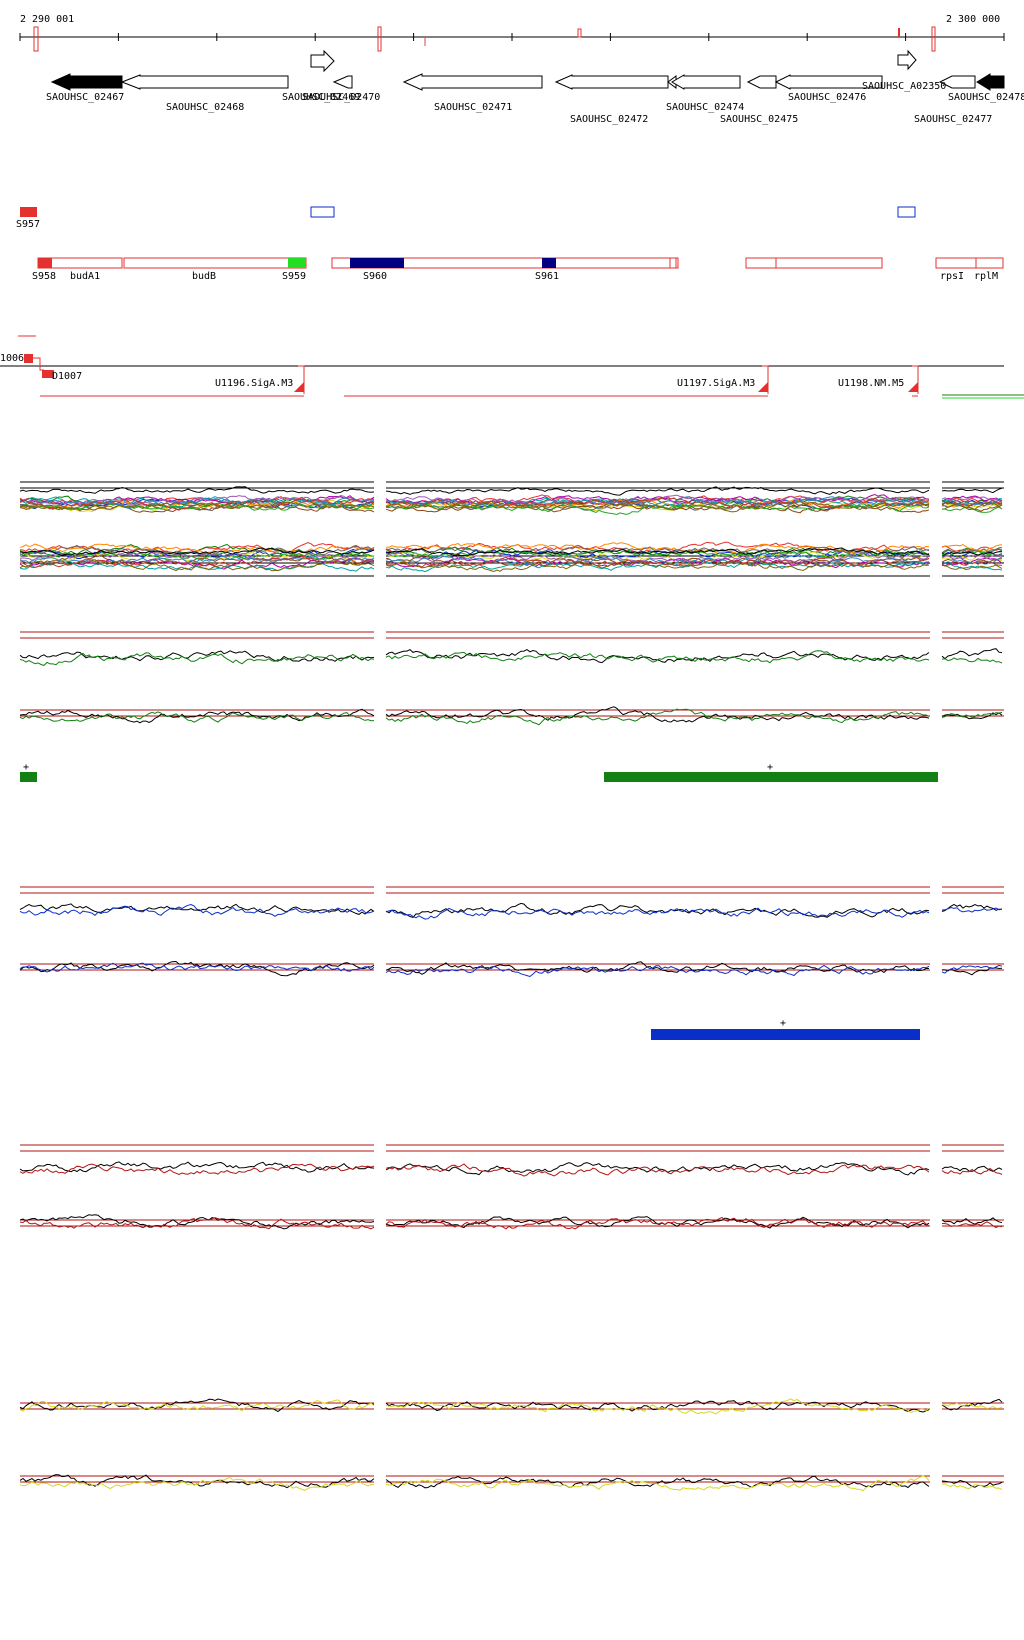 This screenshot has width=1024, height=1640. I want to click on segment-label: S957, so click(28, 224).